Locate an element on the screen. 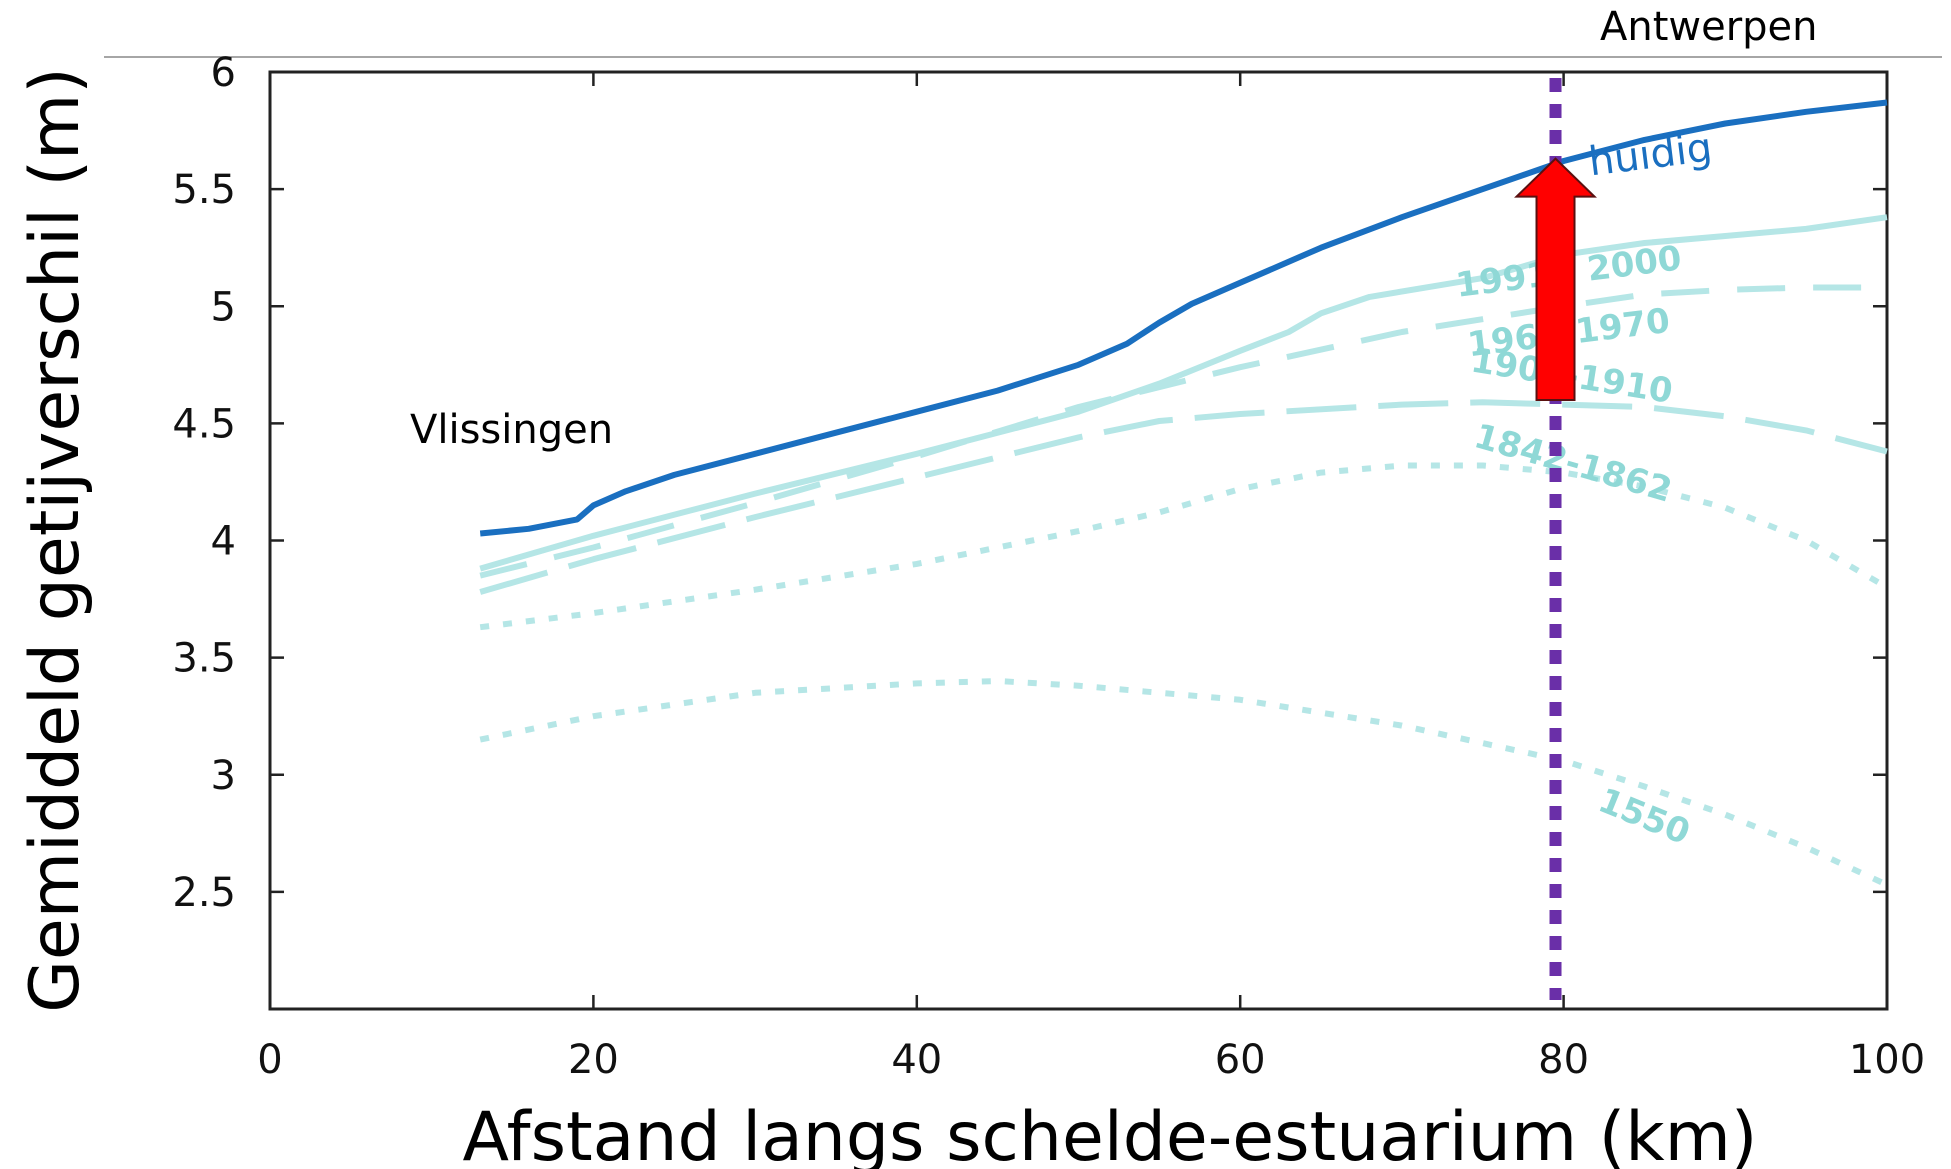 This screenshot has width=1951, height=1169. x-axis-title: Afstand langs schelde-estuarium (km) is located at coordinates (1110, 1133).